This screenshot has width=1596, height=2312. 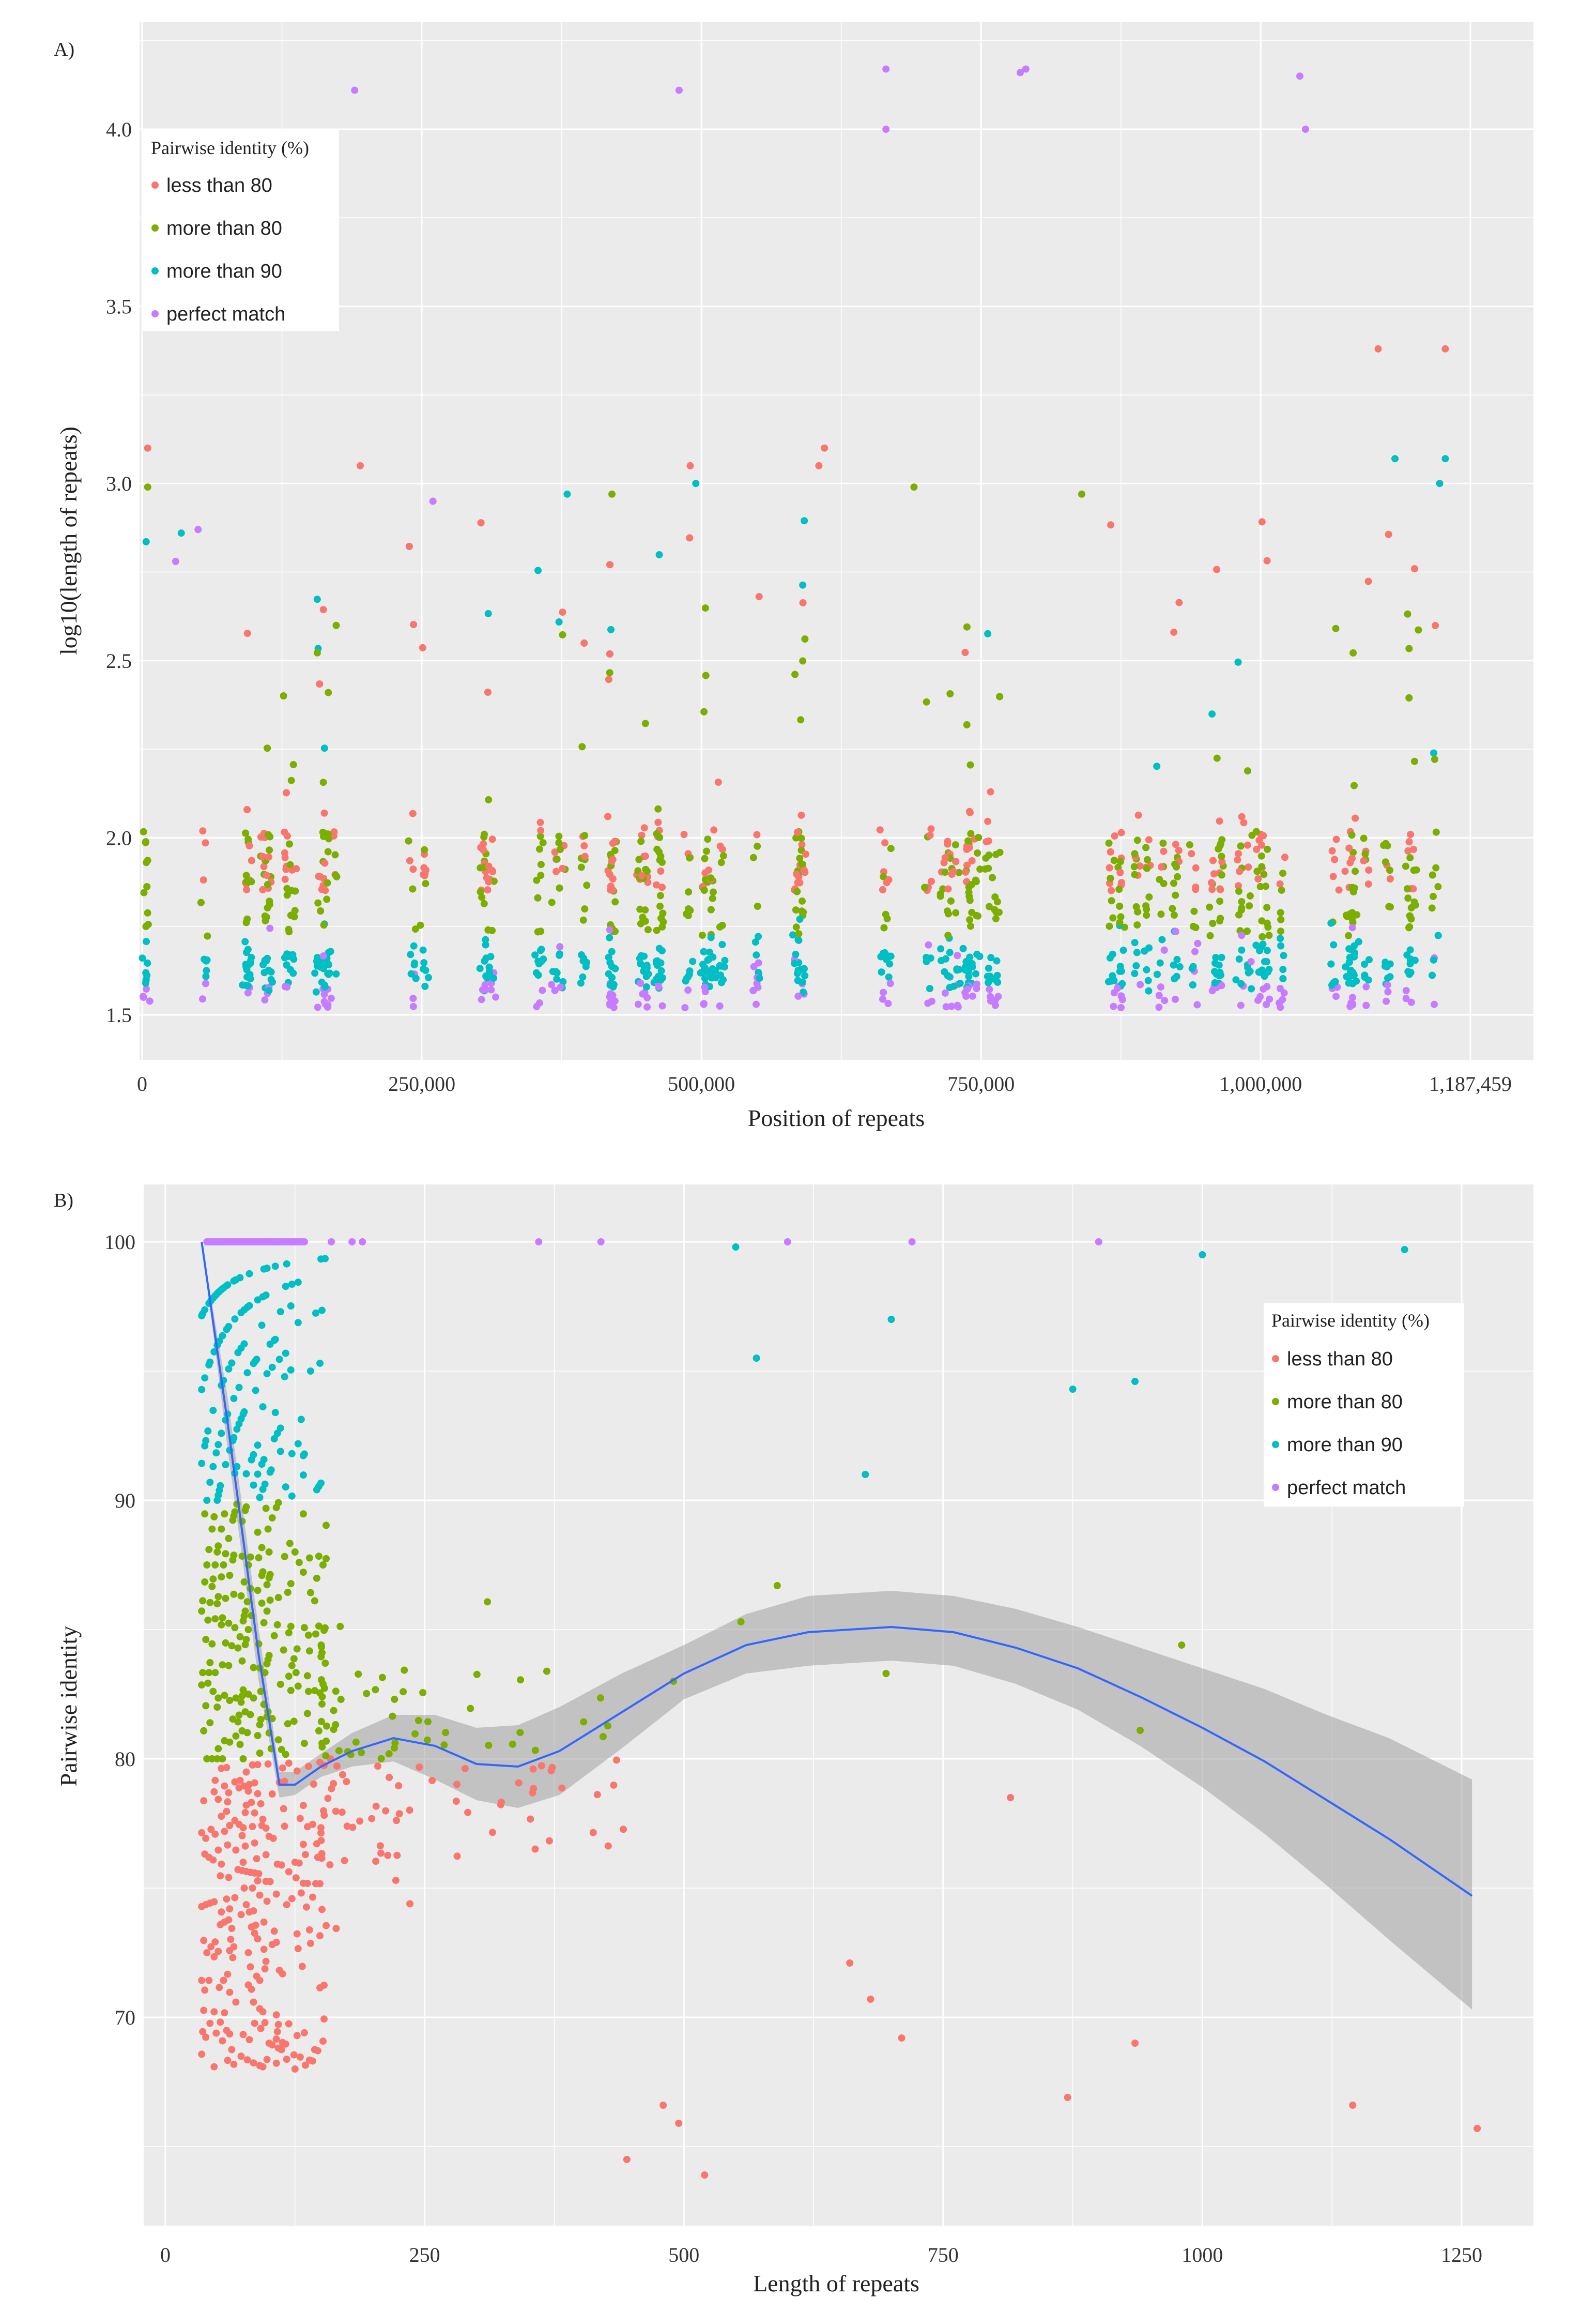 I want to click on panel-b-y-tick-label: 100, so click(x=119, y=1242).